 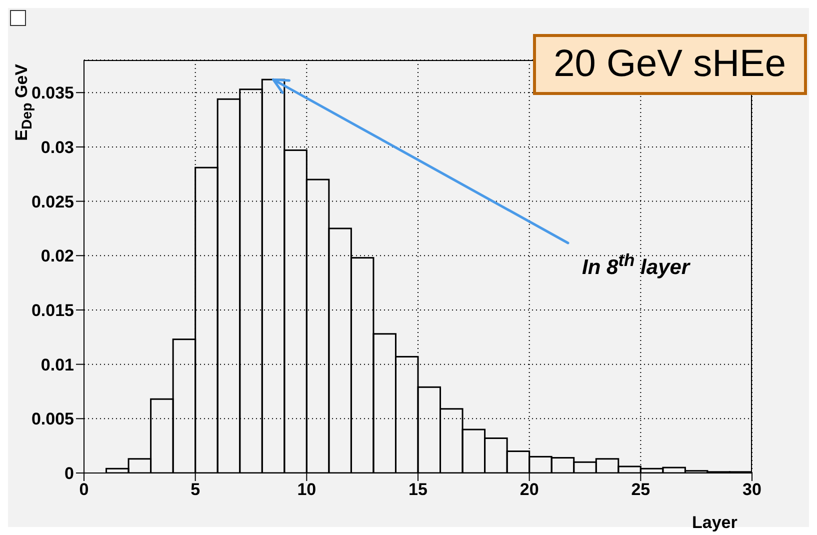 I want to click on y-tick-label: 0.005, so click(x=52, y=419).